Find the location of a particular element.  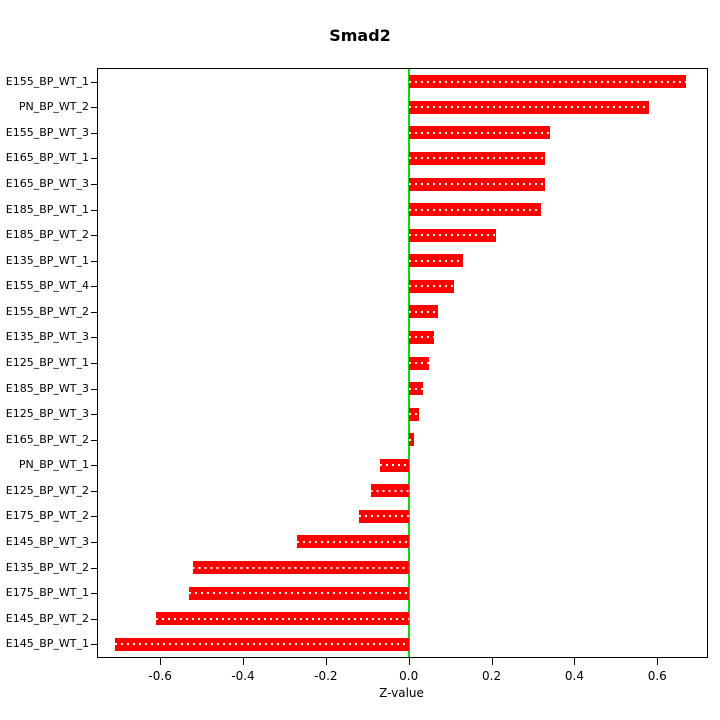

x-tick-label: -0.2 is located at coordinates (326, 676).